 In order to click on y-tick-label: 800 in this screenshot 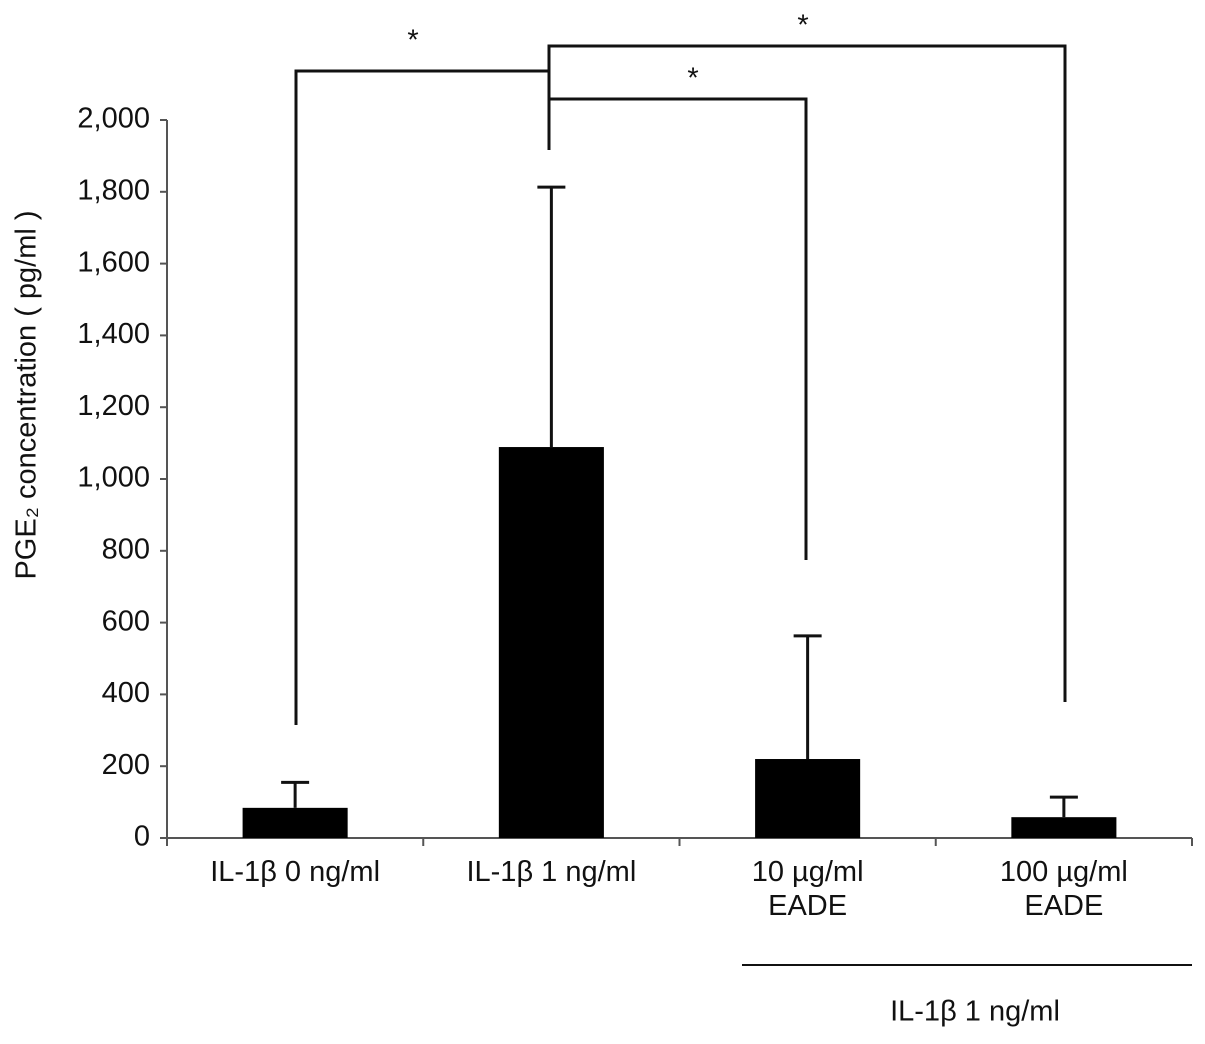, I will do `click(126, 549)`.